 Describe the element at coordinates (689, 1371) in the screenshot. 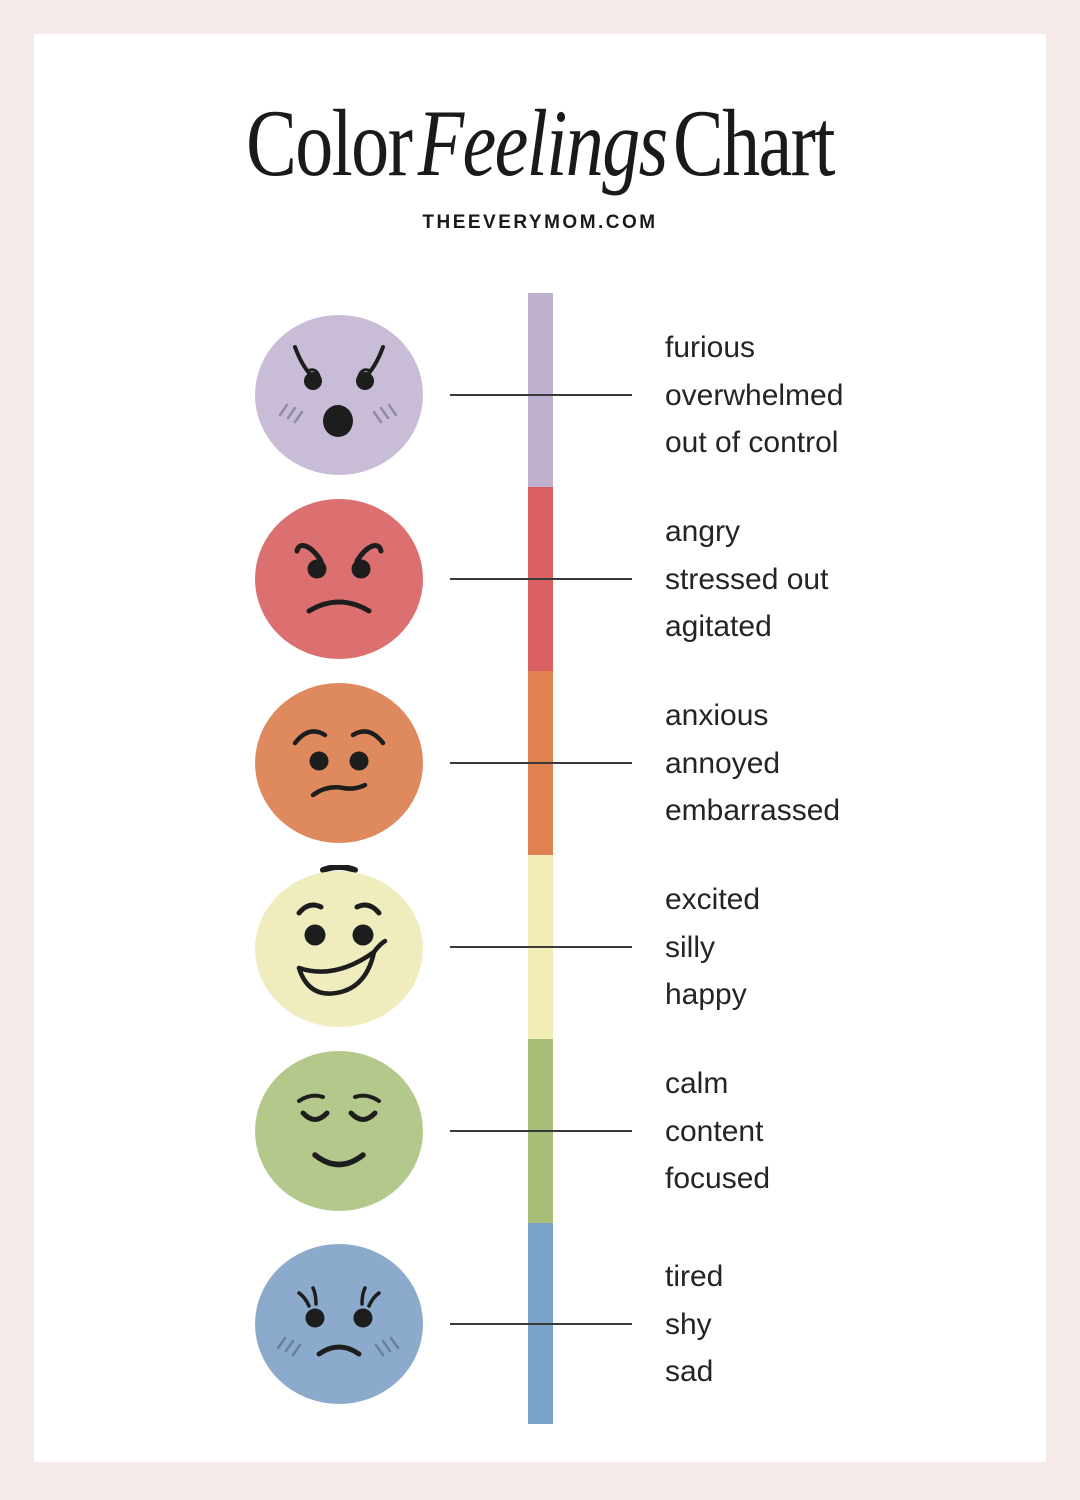

I see `feeling-label: sad` at that location.